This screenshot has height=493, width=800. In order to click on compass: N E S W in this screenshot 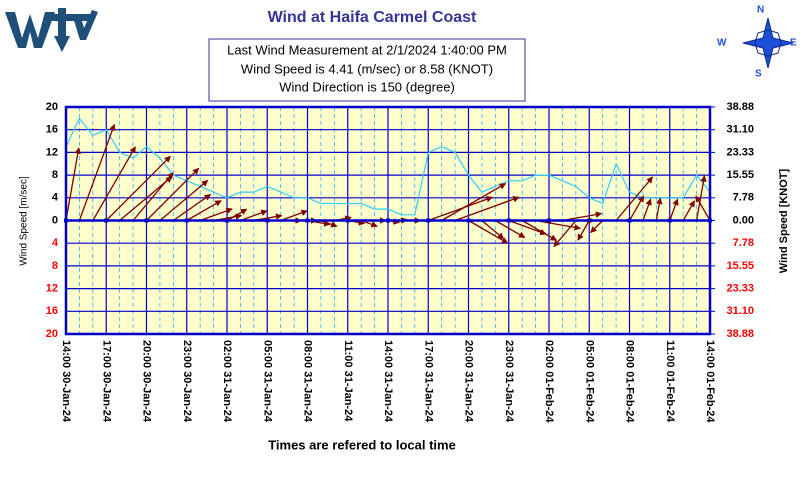, I will do `click(757, 42)`.